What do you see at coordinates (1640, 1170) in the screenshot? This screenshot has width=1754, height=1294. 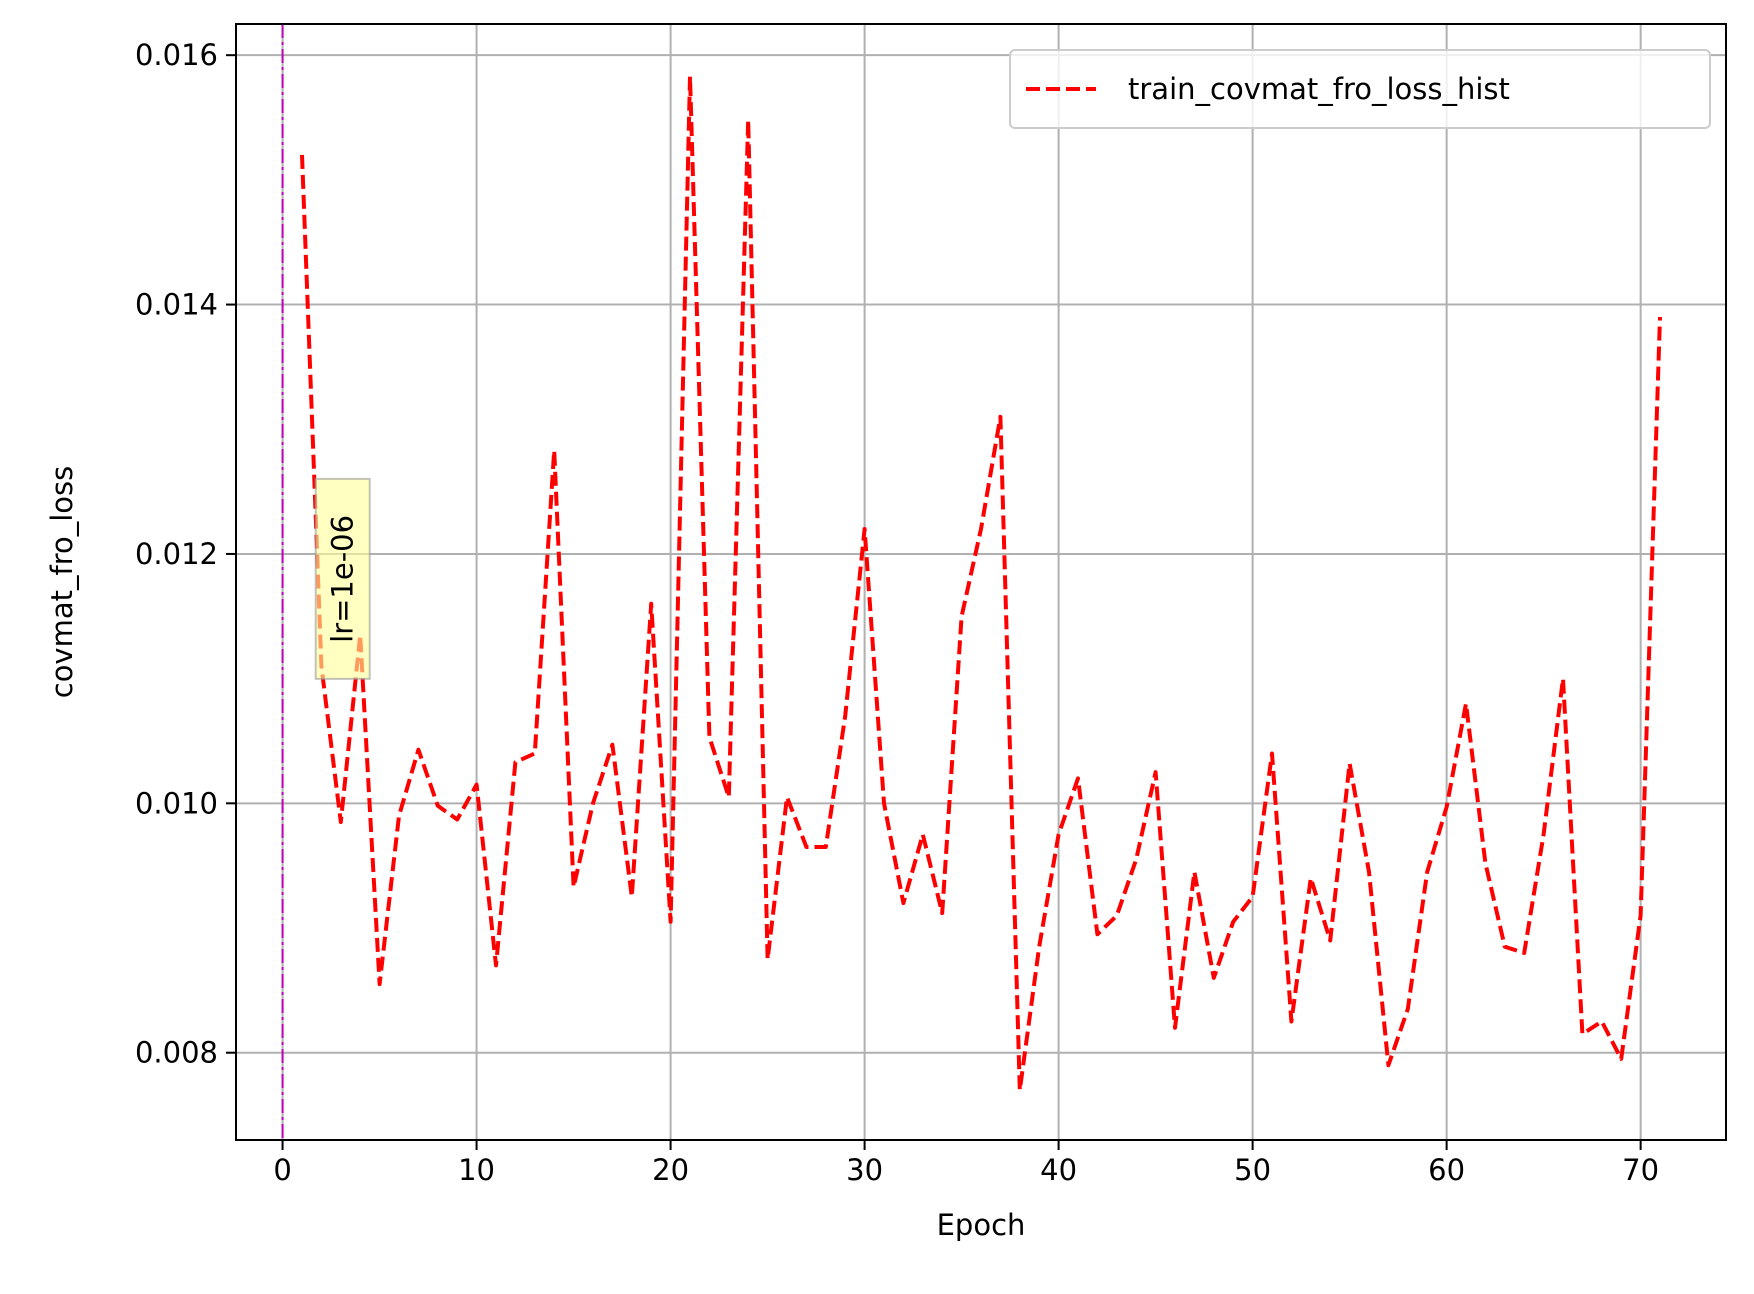 I see `x-tick-label: 70` at bounding box center [1640, 1170].